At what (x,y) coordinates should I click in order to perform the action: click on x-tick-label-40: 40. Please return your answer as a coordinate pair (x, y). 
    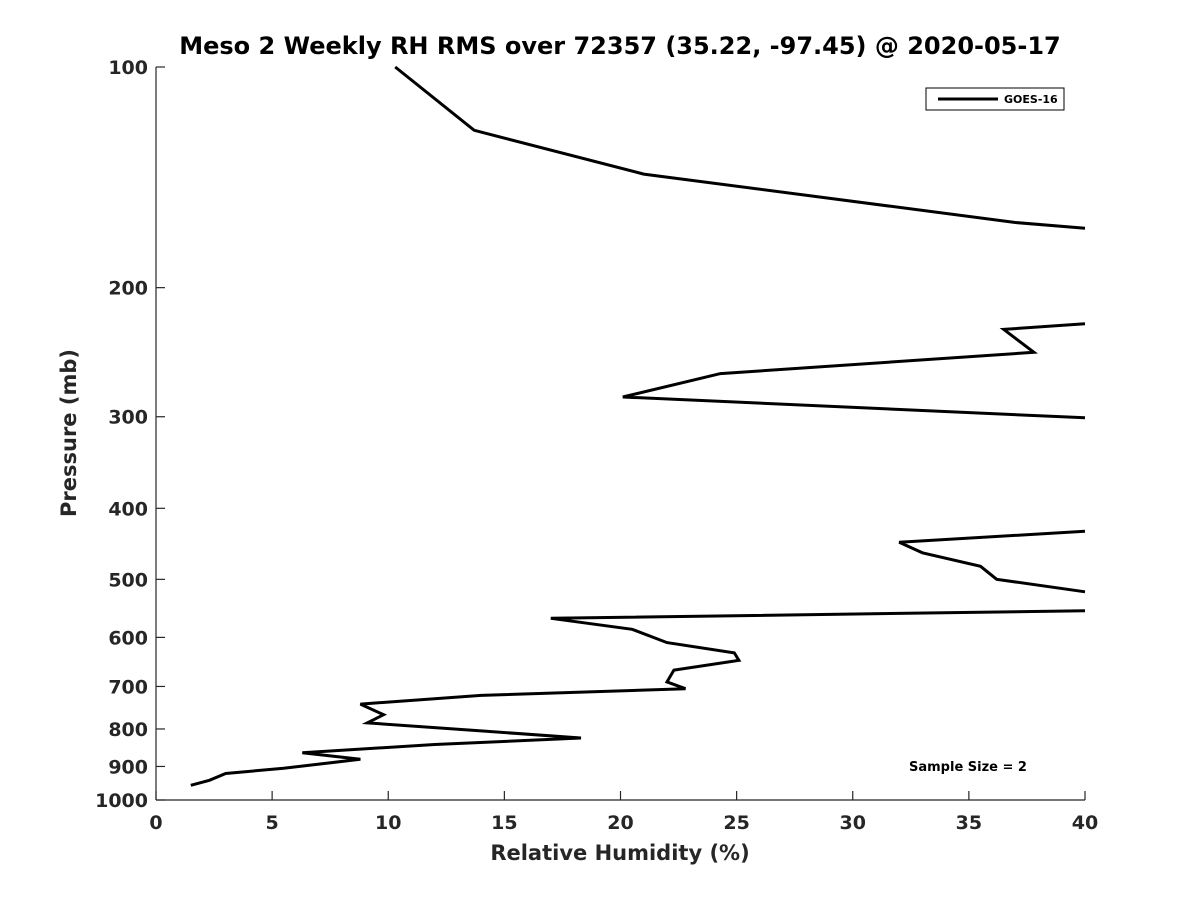
    Looking at the image, I should click on (1085, 823).